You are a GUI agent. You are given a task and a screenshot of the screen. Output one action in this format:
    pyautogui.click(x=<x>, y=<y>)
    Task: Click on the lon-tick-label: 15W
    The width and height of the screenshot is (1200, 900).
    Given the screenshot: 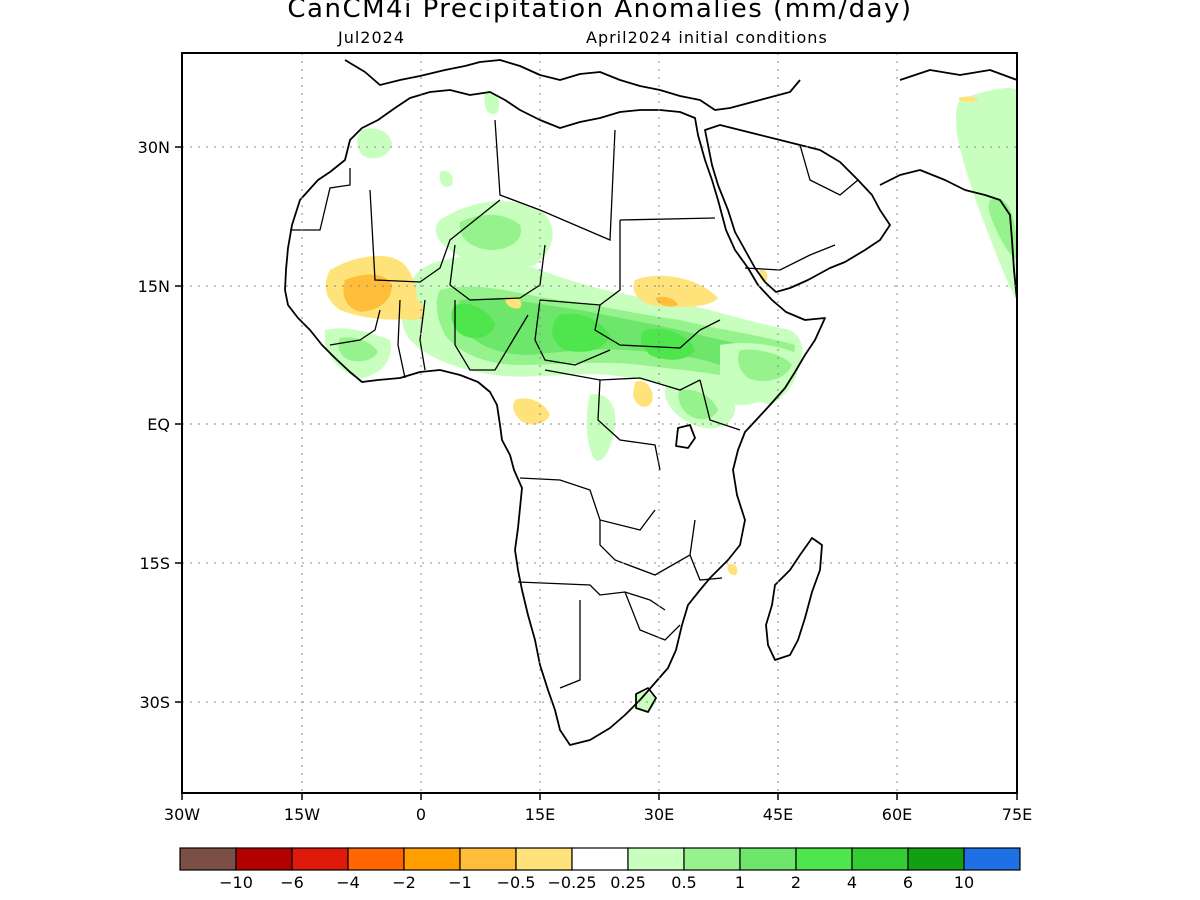 What is the action you would take?
    pyautogui.click(x=302, y=814)
    